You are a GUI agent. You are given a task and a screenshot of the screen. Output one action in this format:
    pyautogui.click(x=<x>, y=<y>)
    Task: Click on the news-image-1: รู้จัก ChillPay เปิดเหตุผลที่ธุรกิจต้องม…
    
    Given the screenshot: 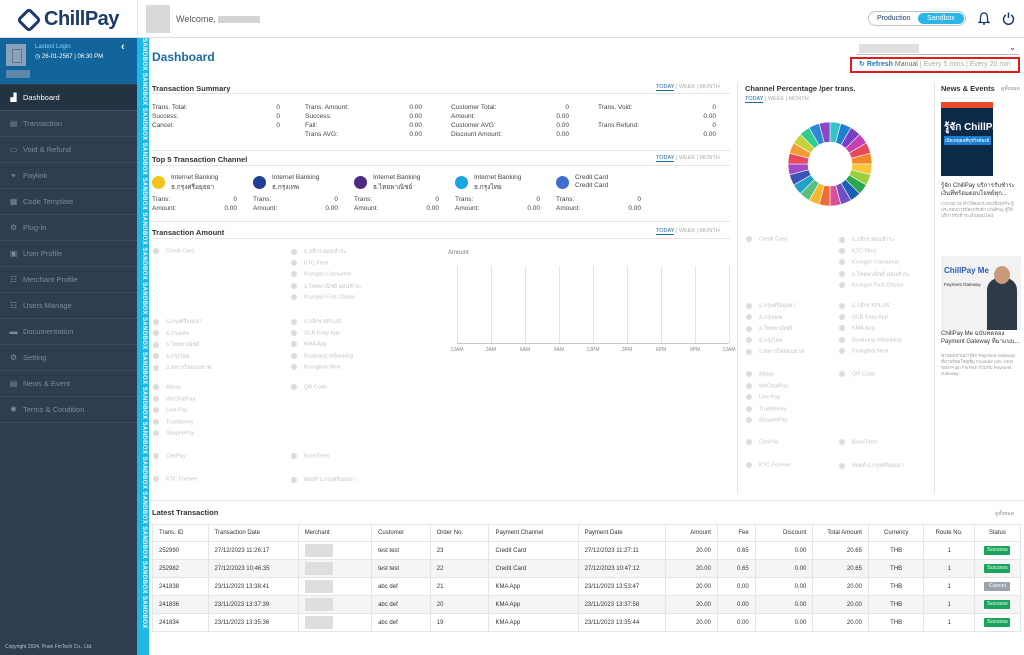 What is the action you would take?
    pyautogui.click(x=967, y=139)
    